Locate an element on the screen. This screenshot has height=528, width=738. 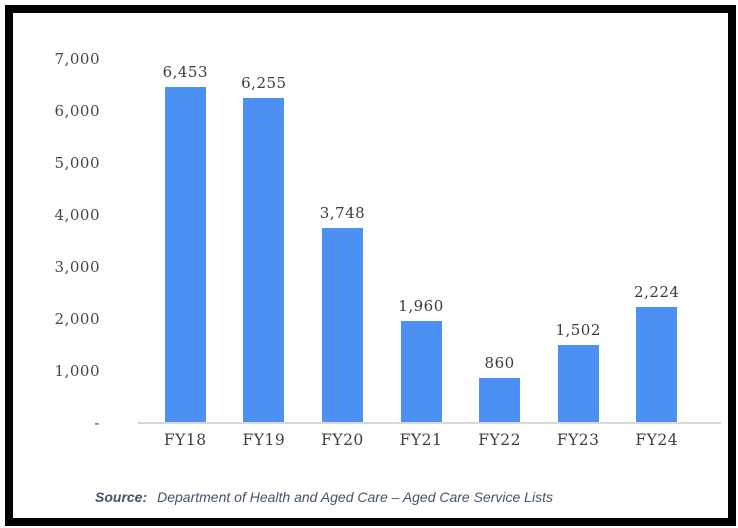
bar-column-fy18: 6,453 is located at coordinates (185, 241).